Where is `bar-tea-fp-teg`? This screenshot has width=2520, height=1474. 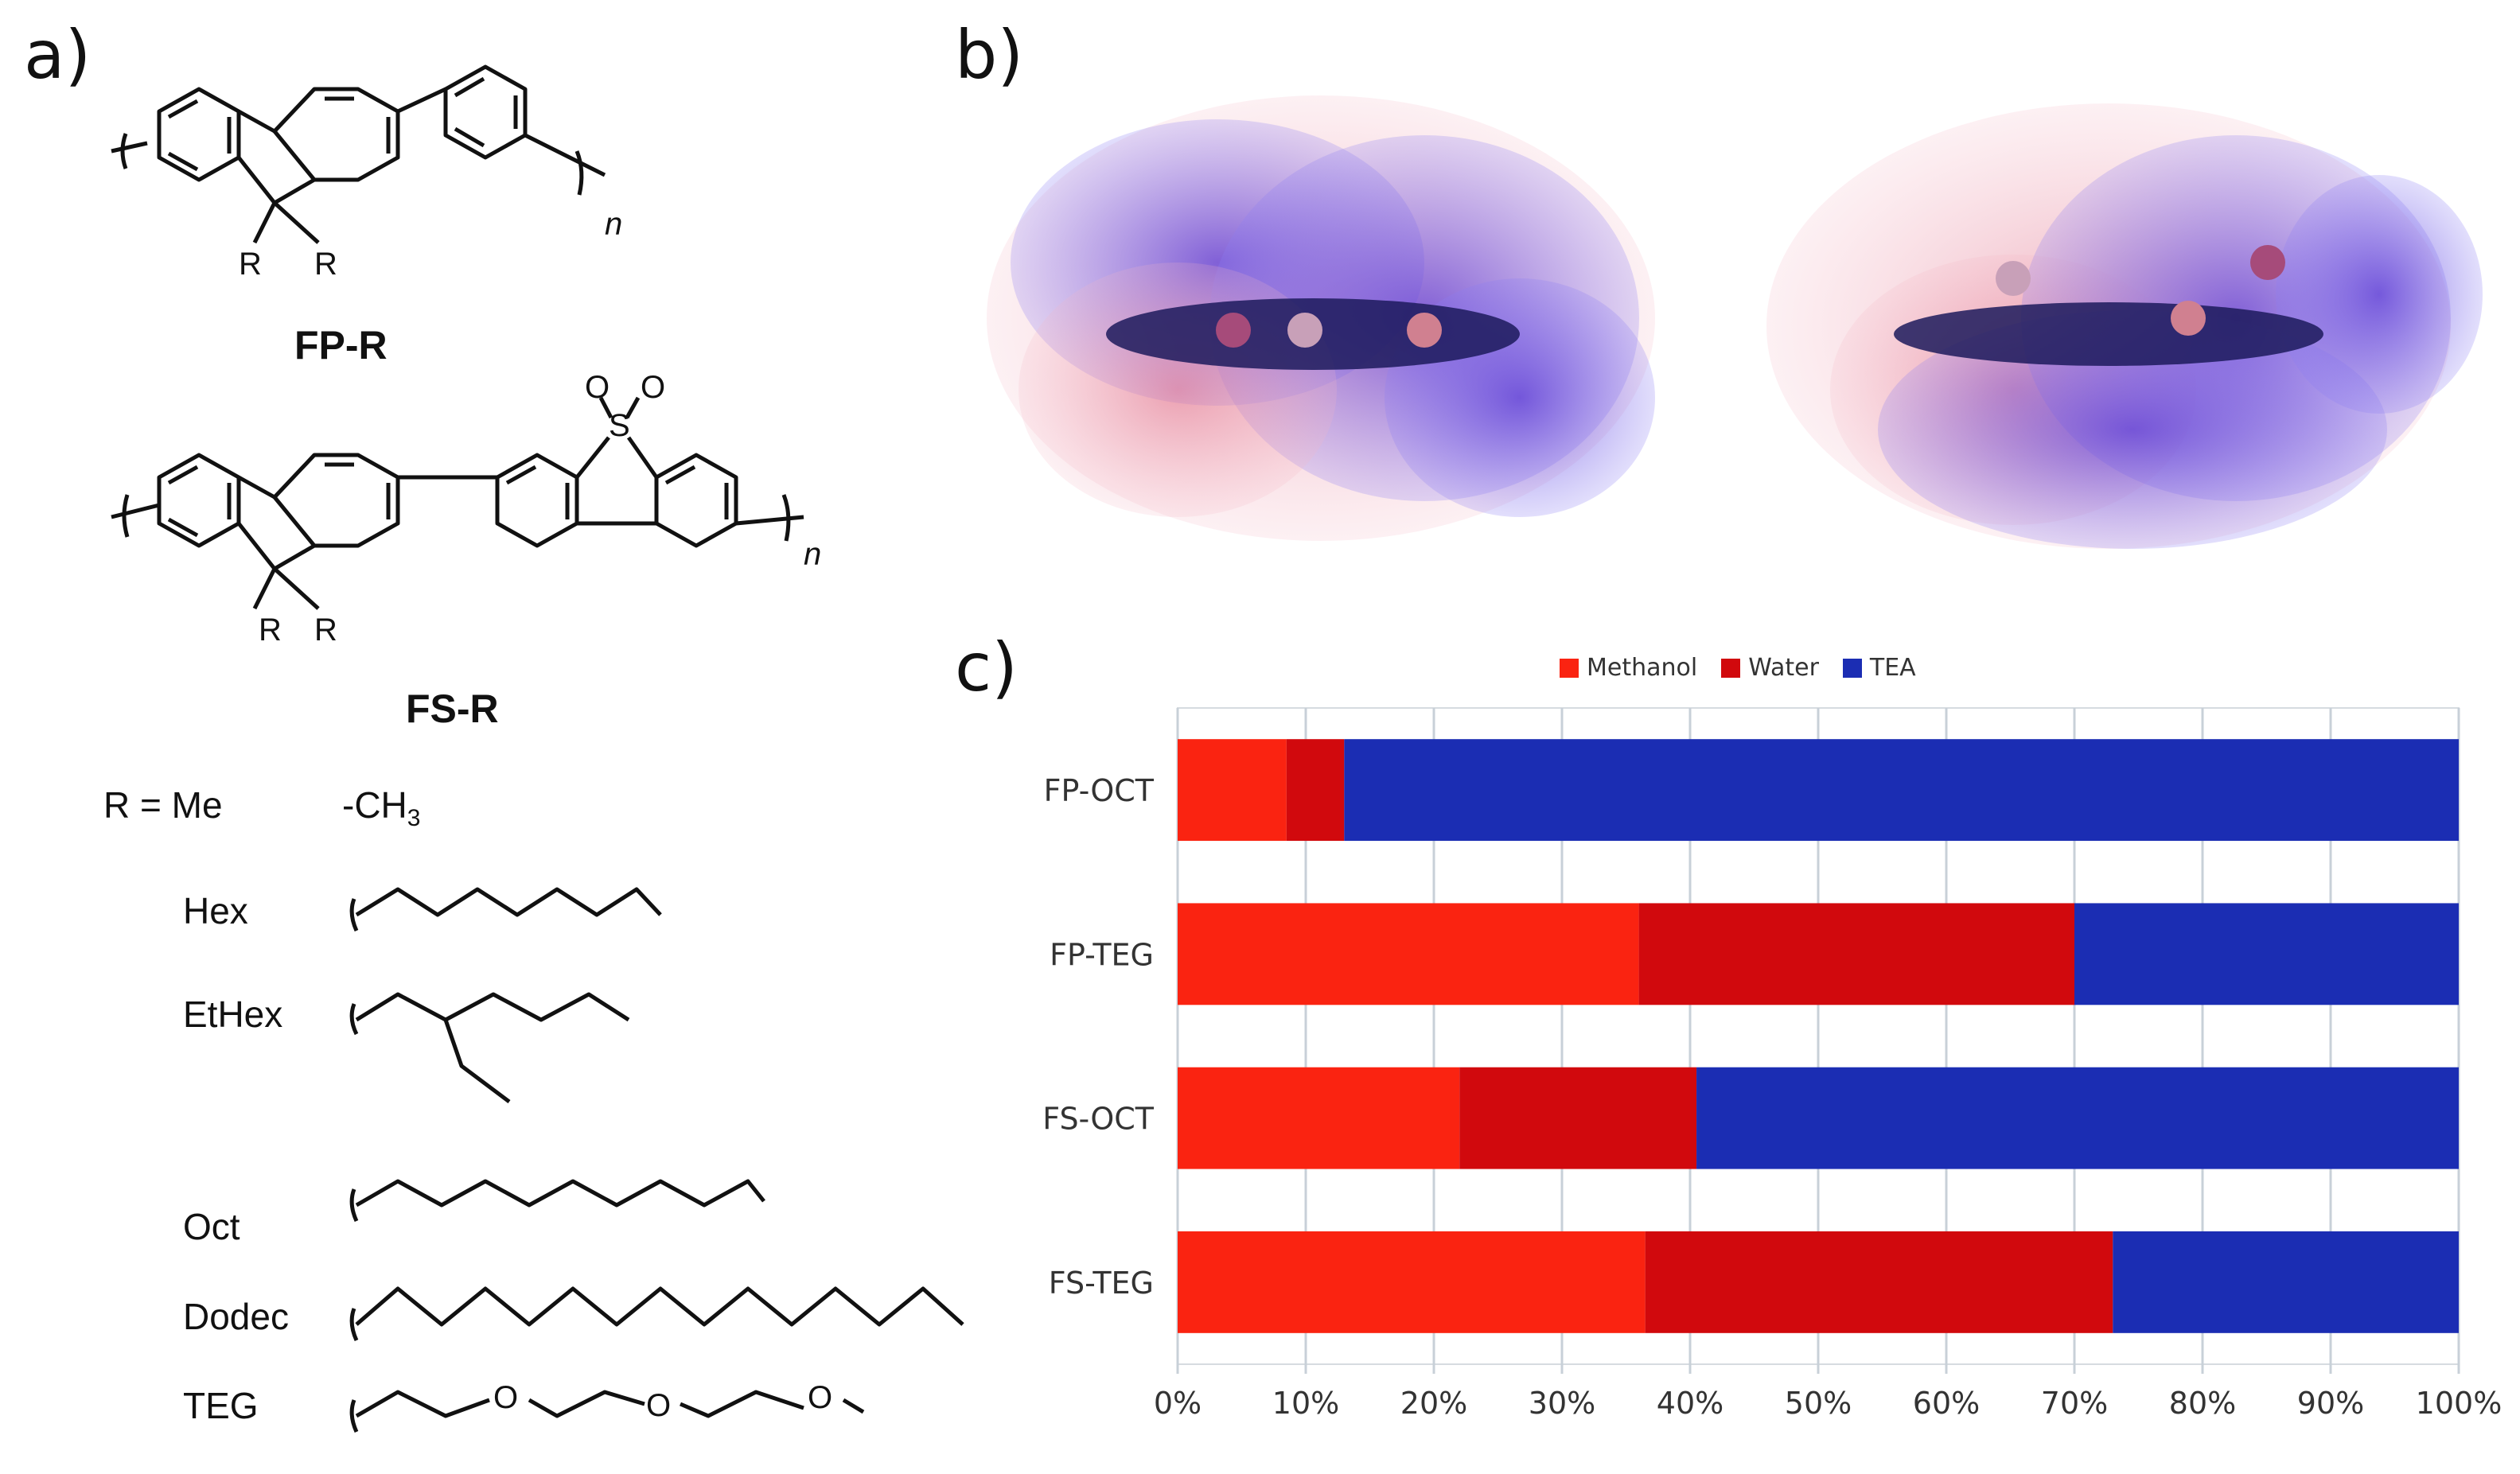 bar-tea-fp-teg is located at coordinates (2266, 954).